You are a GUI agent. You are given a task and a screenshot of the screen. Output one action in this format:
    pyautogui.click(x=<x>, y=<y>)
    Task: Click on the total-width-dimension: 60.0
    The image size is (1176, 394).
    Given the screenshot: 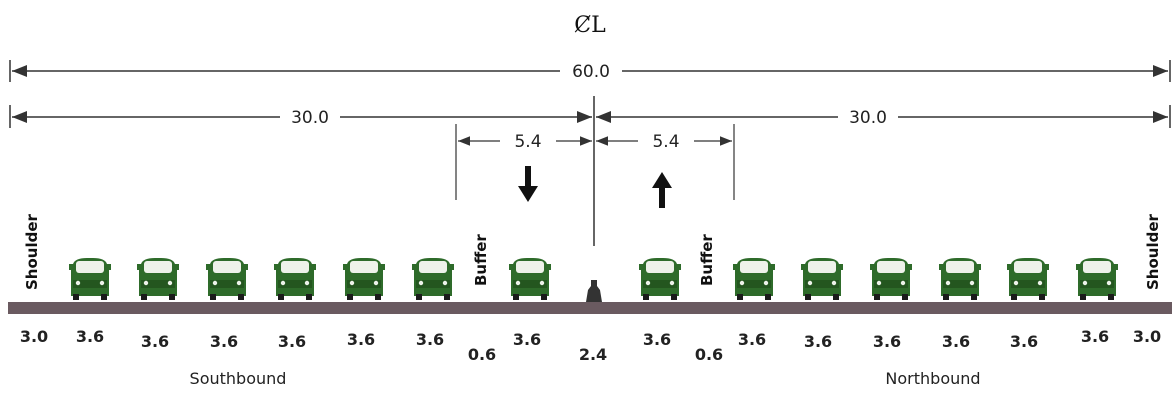 What is the action you would take?
    pyautogui.click(x=590, y=71)
    